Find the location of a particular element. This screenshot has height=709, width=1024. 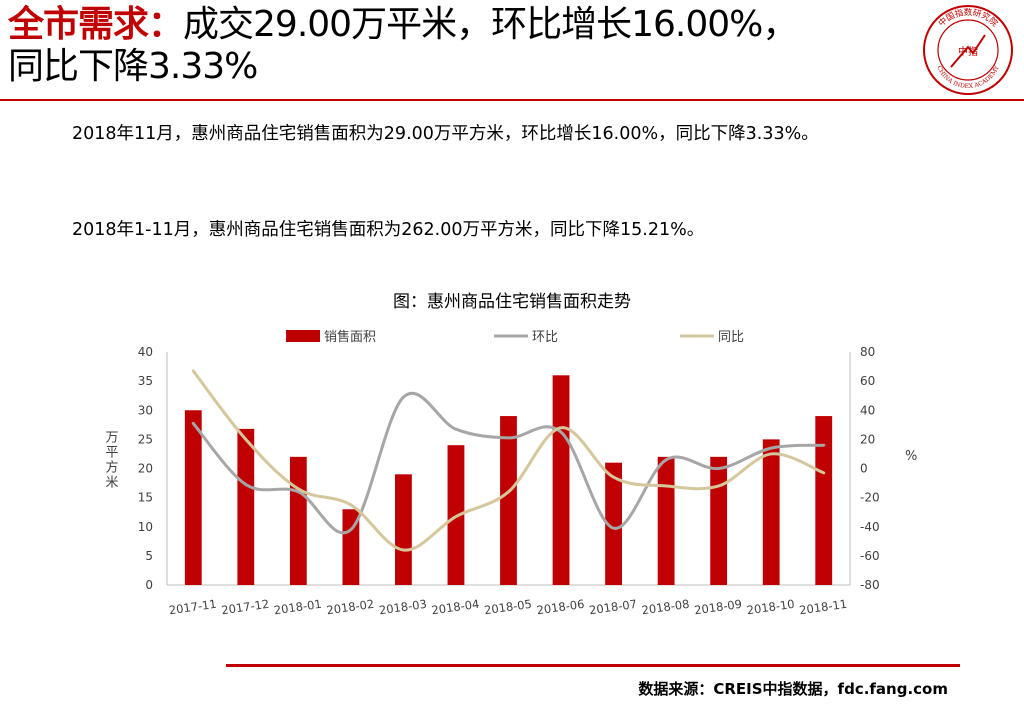

y-tick-label: 30 is located at coordinates (145, 410).